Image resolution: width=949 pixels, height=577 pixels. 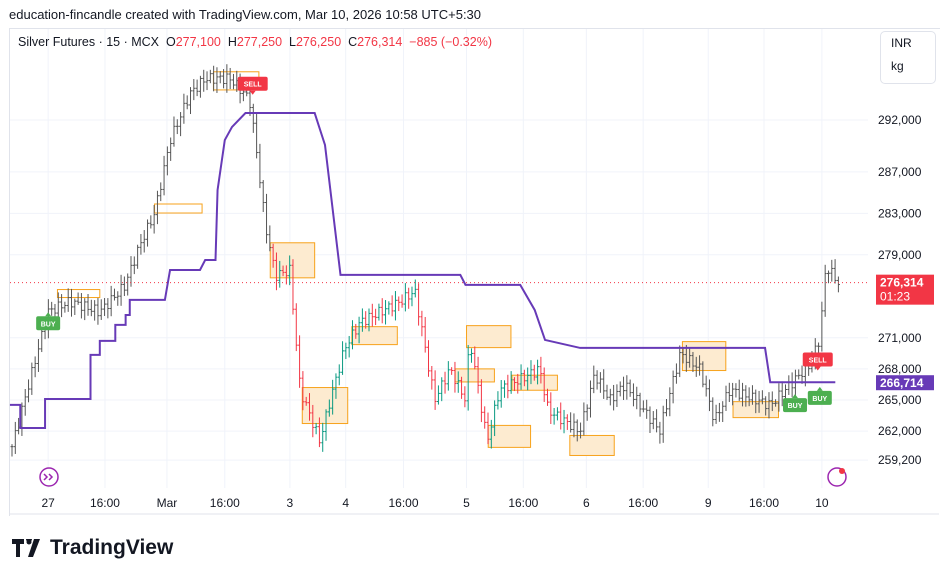 I want to click on symbol-name: Silver Futures · 15 · MCX, so click(x=89, y=42).